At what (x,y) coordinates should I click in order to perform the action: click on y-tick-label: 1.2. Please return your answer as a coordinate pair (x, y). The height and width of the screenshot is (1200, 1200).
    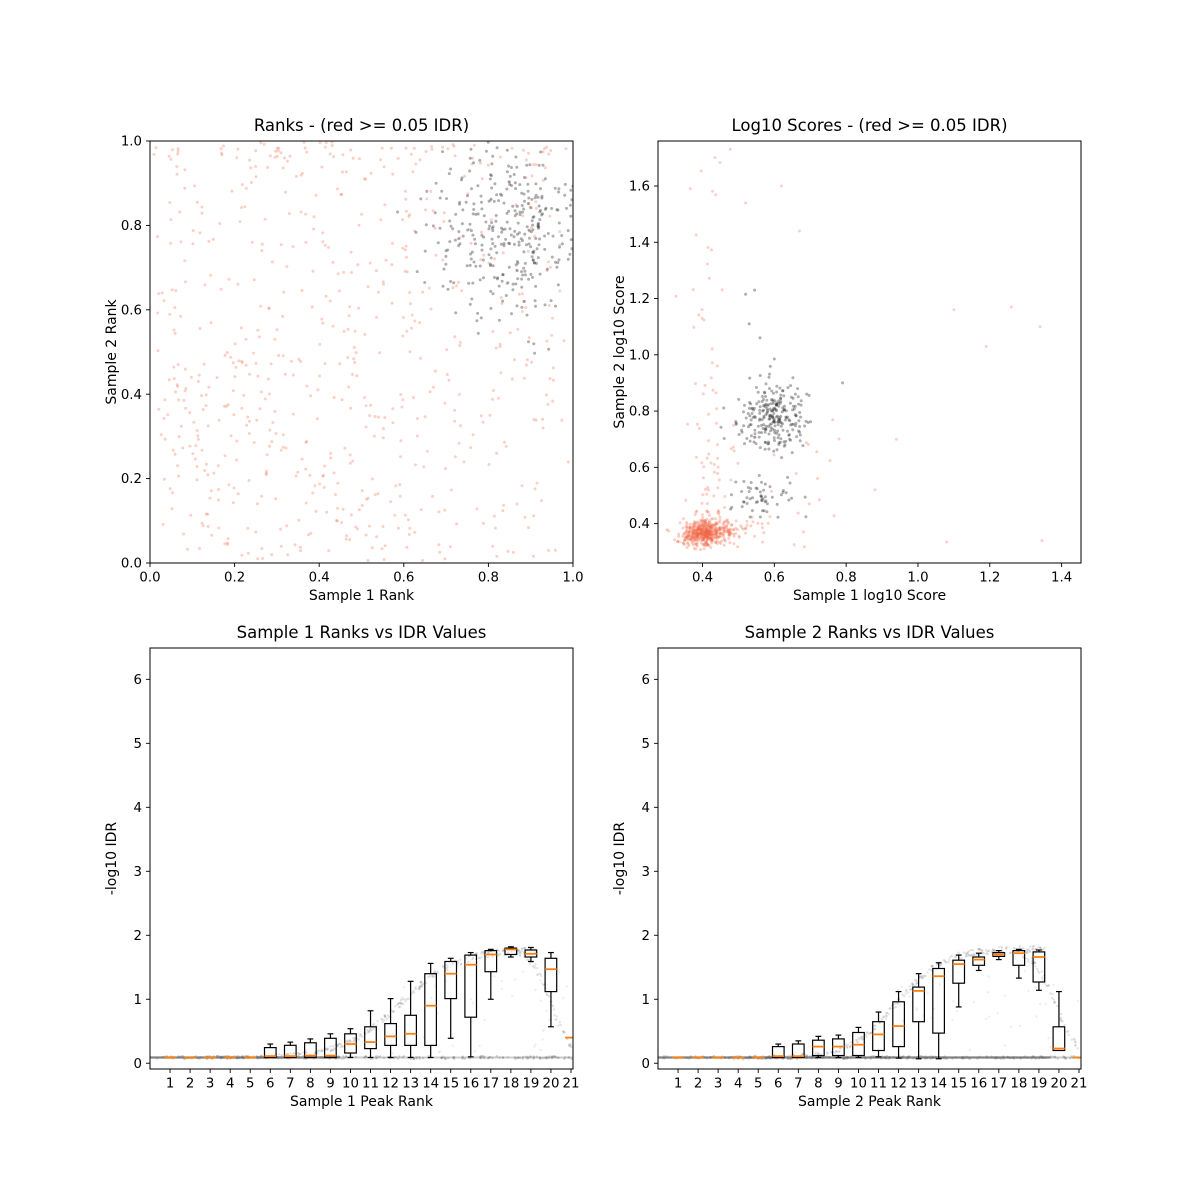
    Looking at the image, I should click on (639, 299).